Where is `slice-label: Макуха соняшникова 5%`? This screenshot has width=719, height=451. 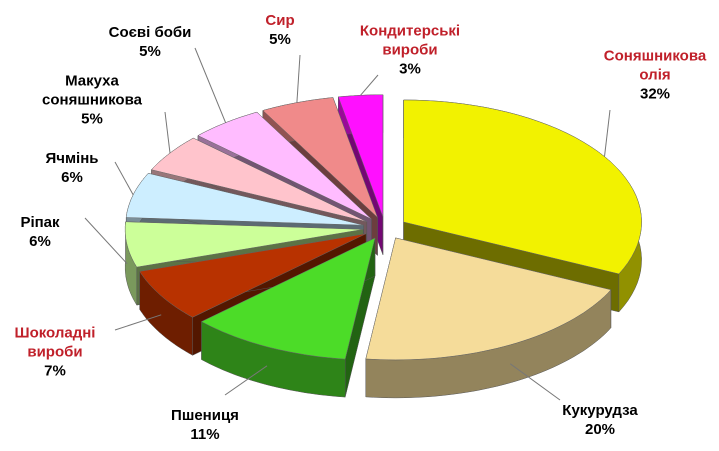 slice-label: Макуха соняшникова 5% is located at coordinates (92, 100).